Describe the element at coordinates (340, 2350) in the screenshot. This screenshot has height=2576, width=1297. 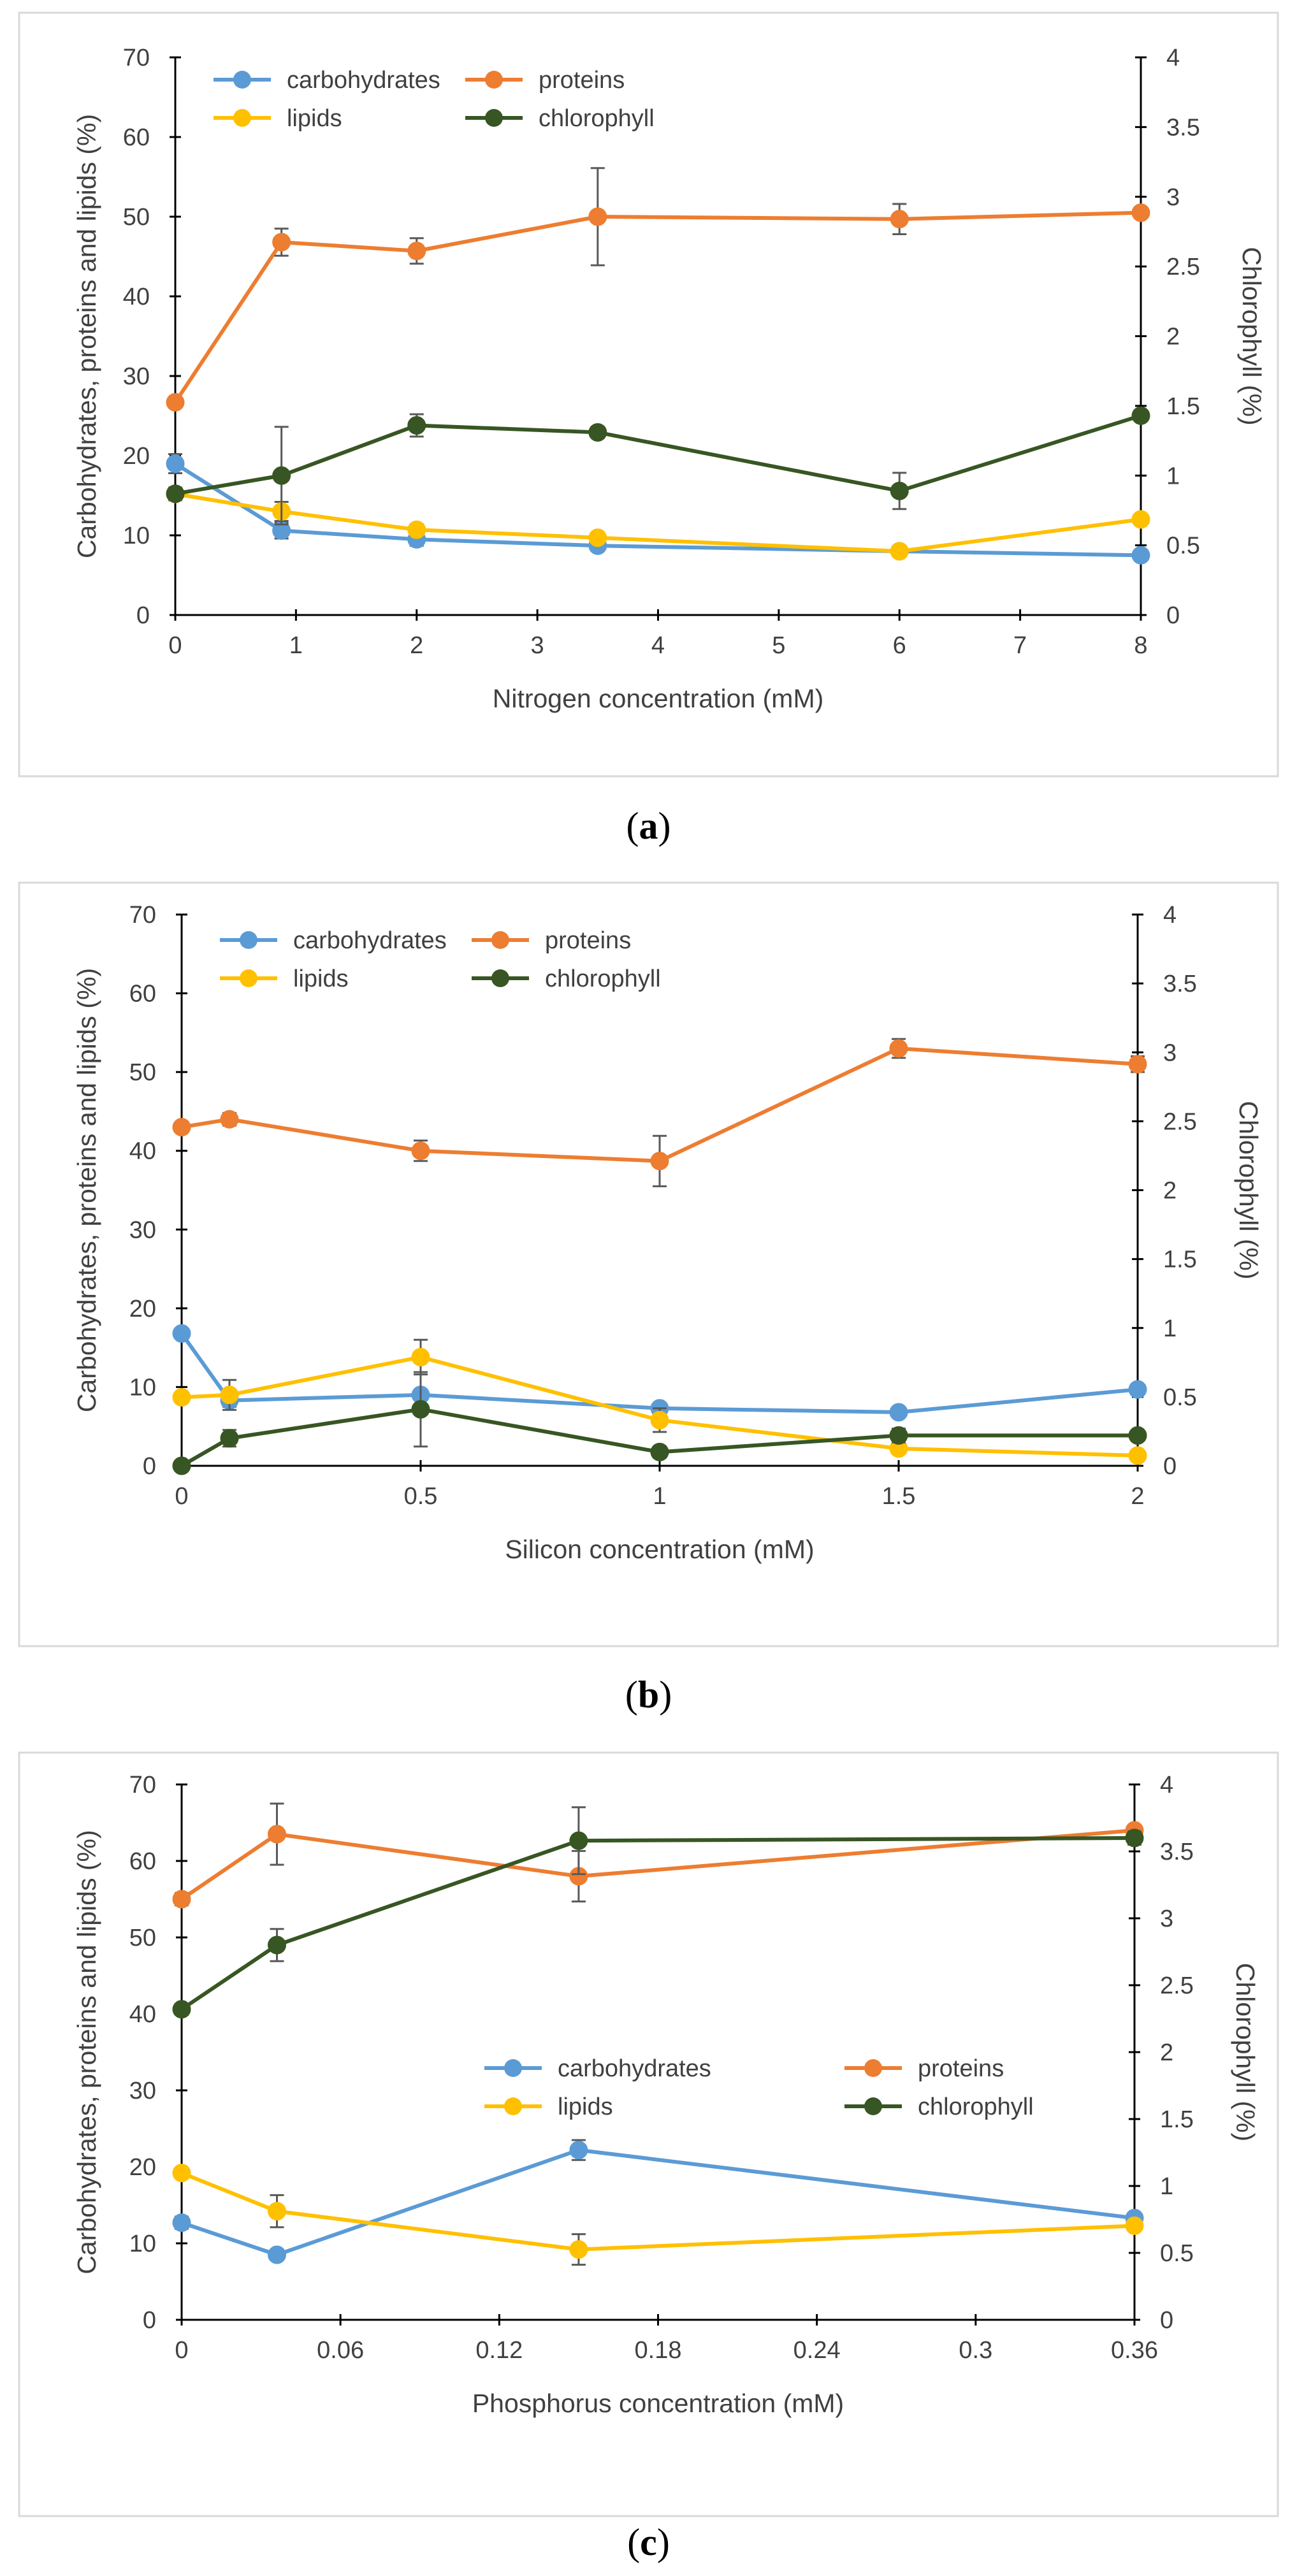
I see `x-tick-label: 0.06` at that location.